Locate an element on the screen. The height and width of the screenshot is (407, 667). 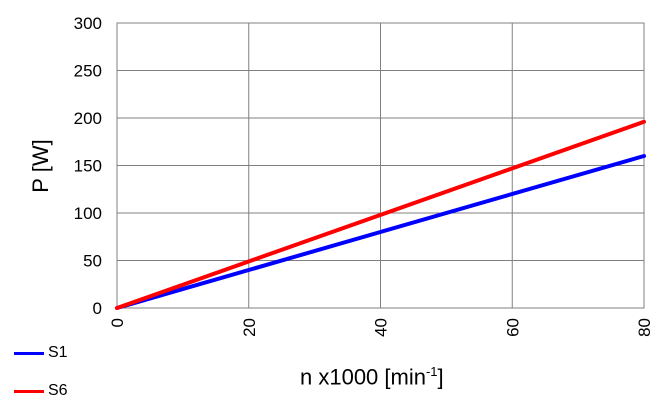
y-axis-label: P [W] is located at coordinates (40, 165).